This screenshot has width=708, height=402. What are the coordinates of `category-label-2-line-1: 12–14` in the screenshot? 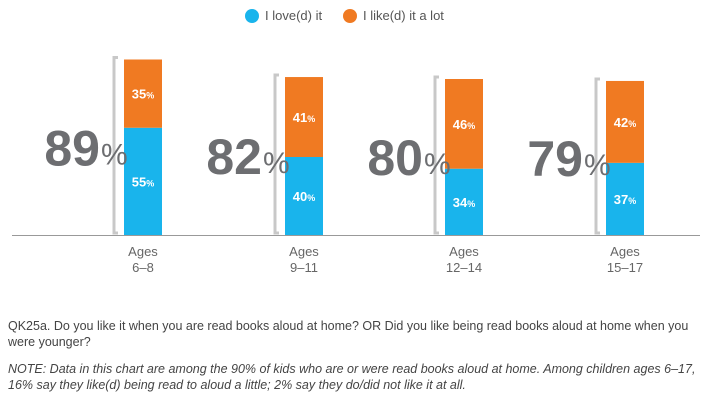 It's located at (464, 267).